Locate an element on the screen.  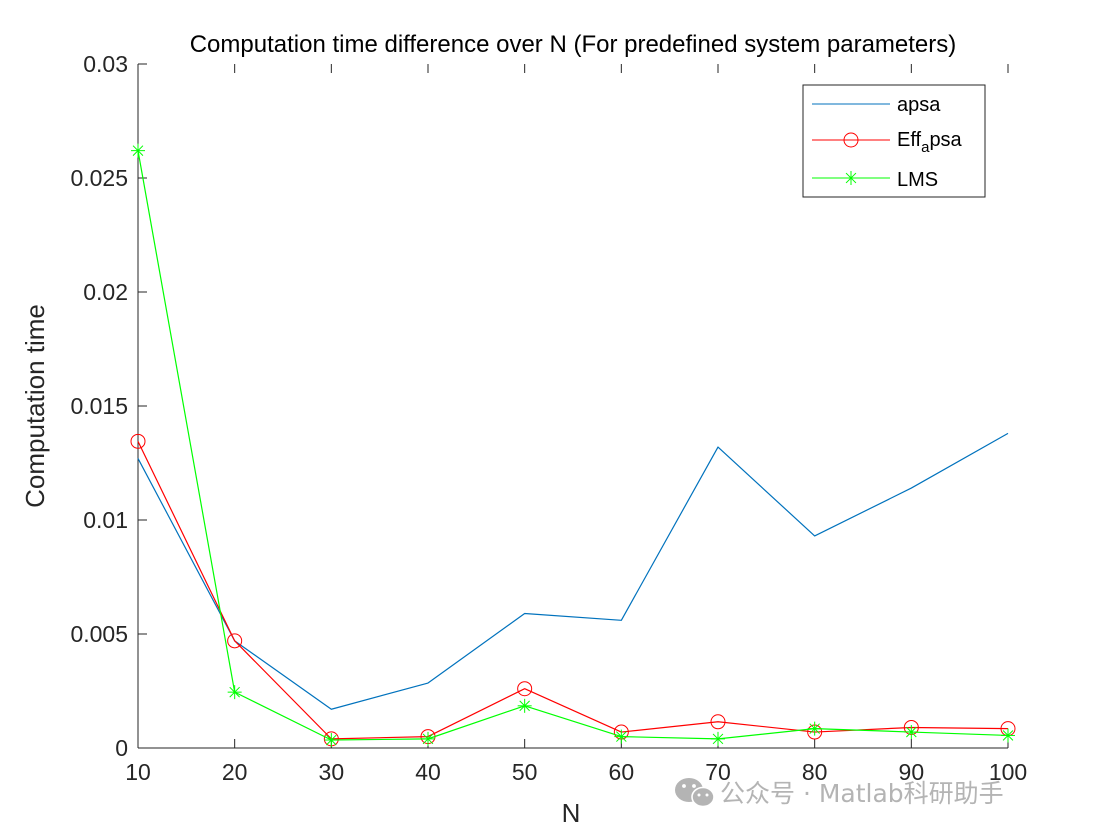
x-tick-label: 20 is located at coordinates (235, 772).